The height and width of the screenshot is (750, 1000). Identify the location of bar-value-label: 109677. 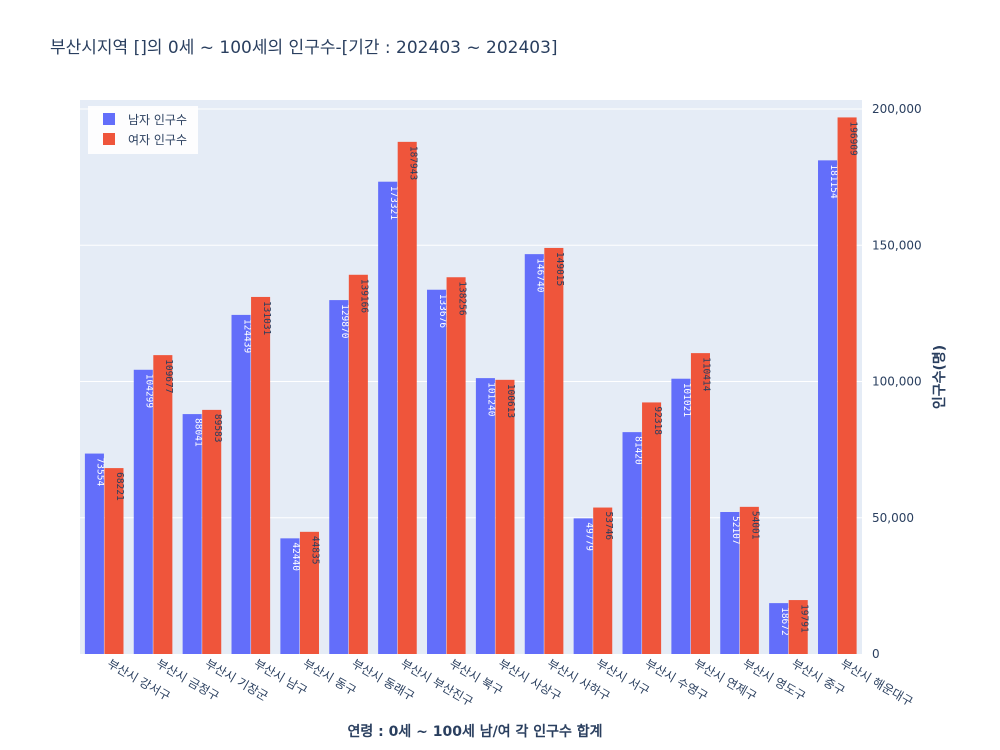
(168, 376).